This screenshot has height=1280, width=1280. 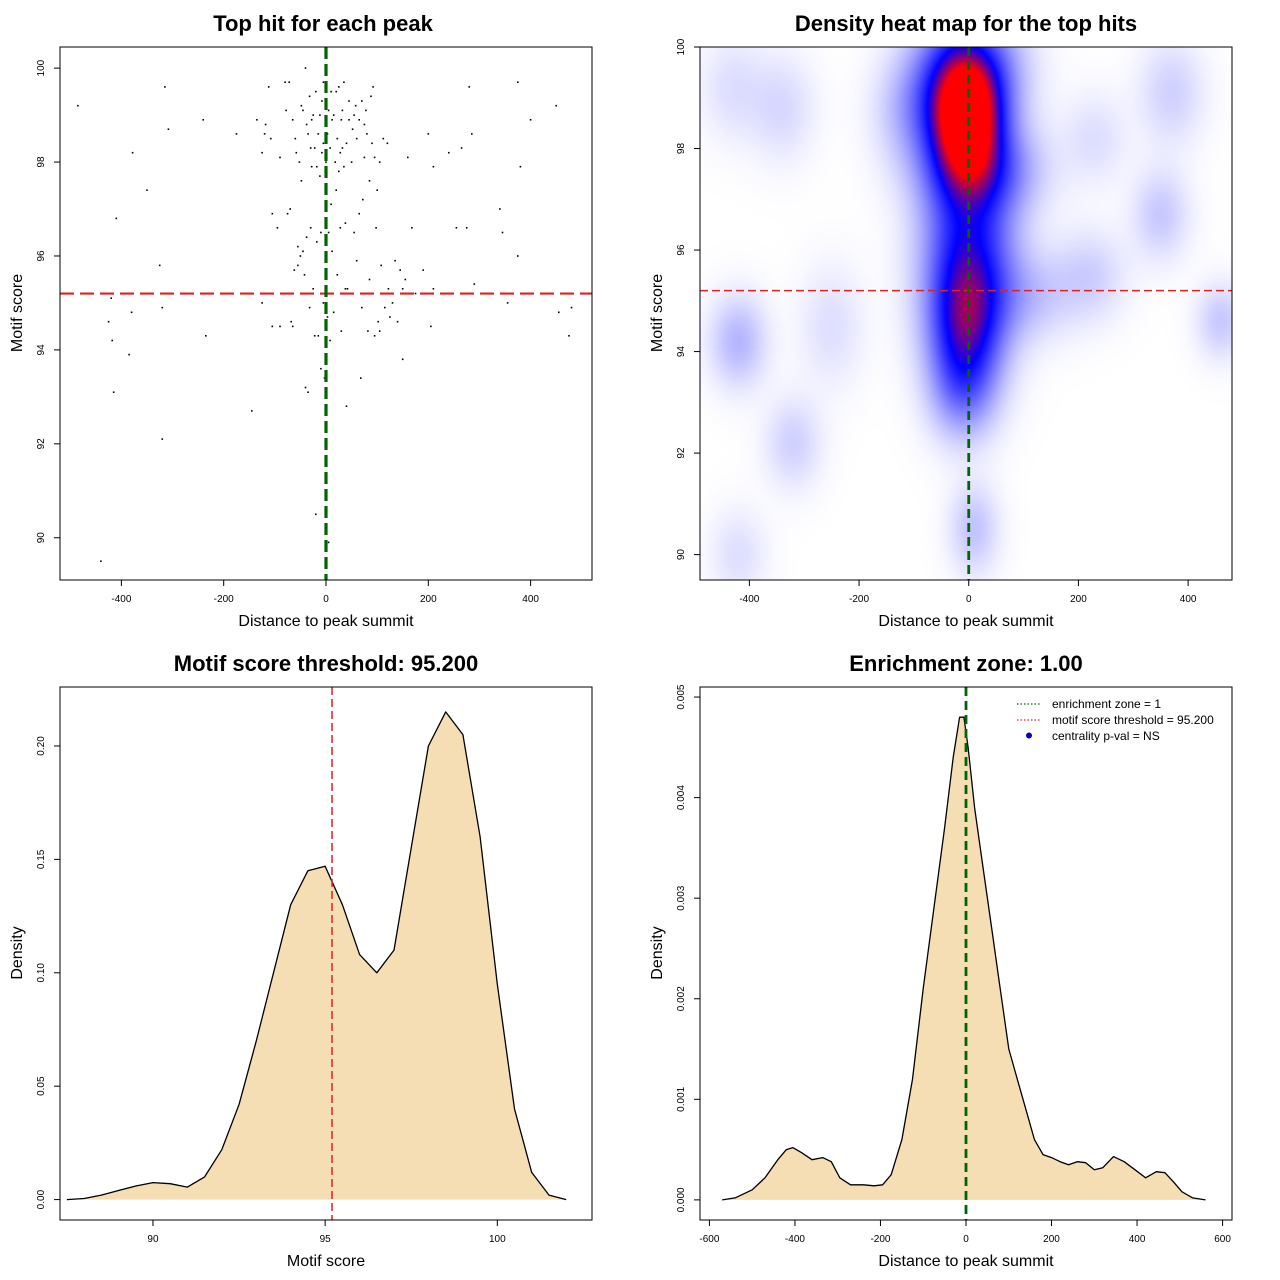 I want to click on score-density-xtick-label: 95, so click(x=326, y=1239).